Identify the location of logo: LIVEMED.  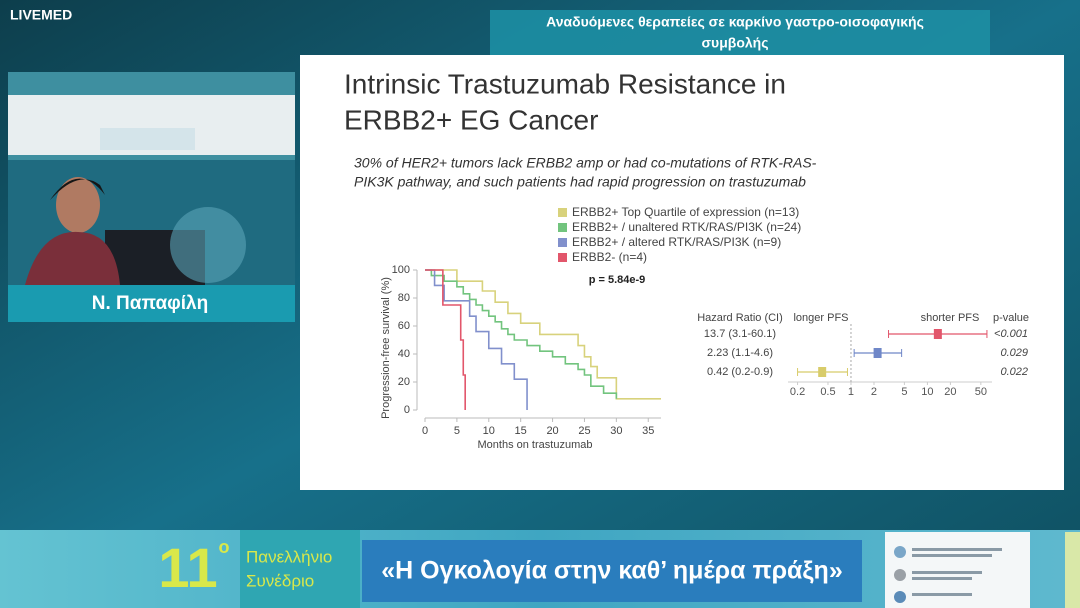
(41, 15).